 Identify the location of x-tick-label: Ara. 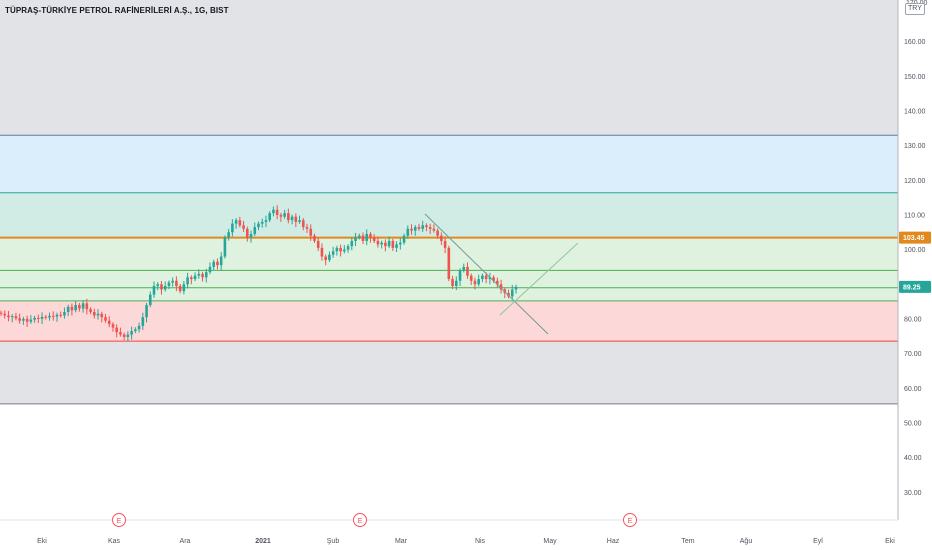
(185, 541).